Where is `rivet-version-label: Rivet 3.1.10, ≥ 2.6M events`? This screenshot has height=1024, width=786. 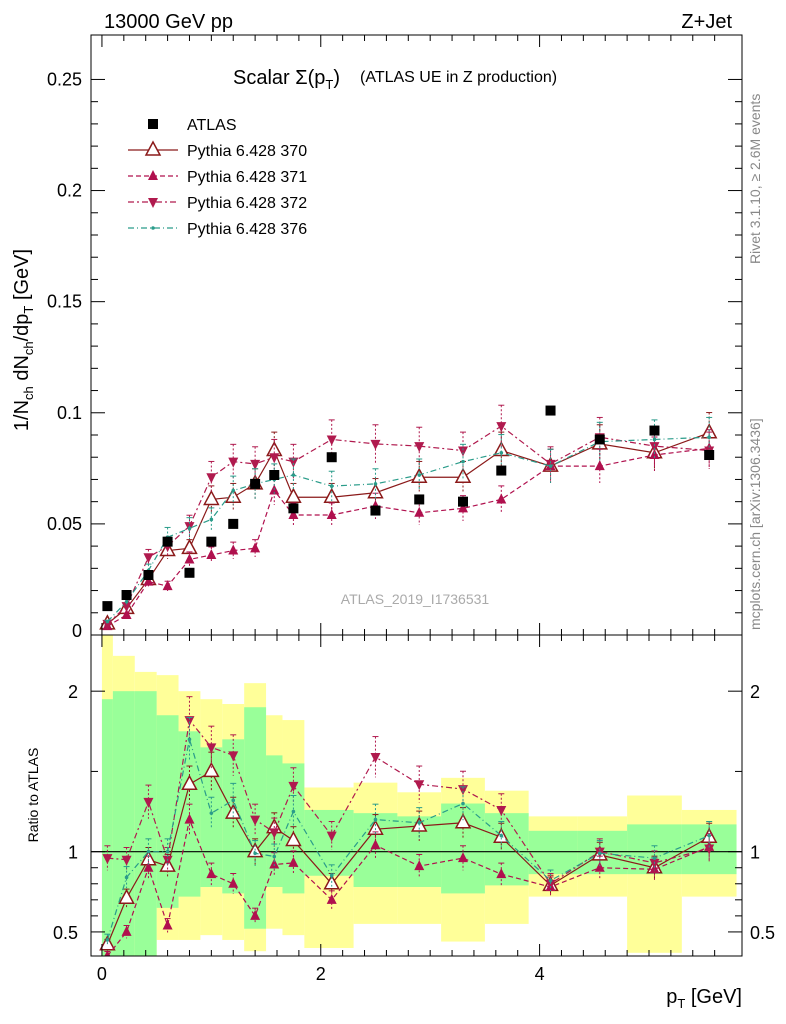
rivet-version-label: Rivet 3.1.10, ≥ 2.6M events is located at coordinates (755, 179).